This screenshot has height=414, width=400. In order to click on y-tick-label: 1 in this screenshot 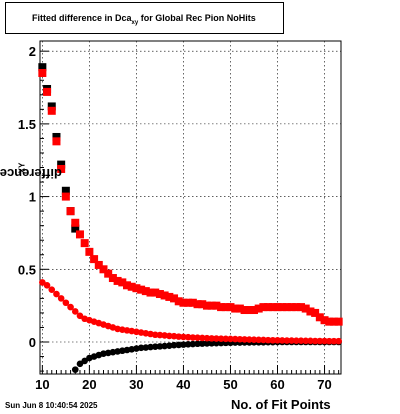, I will do `click(32, 197)`.